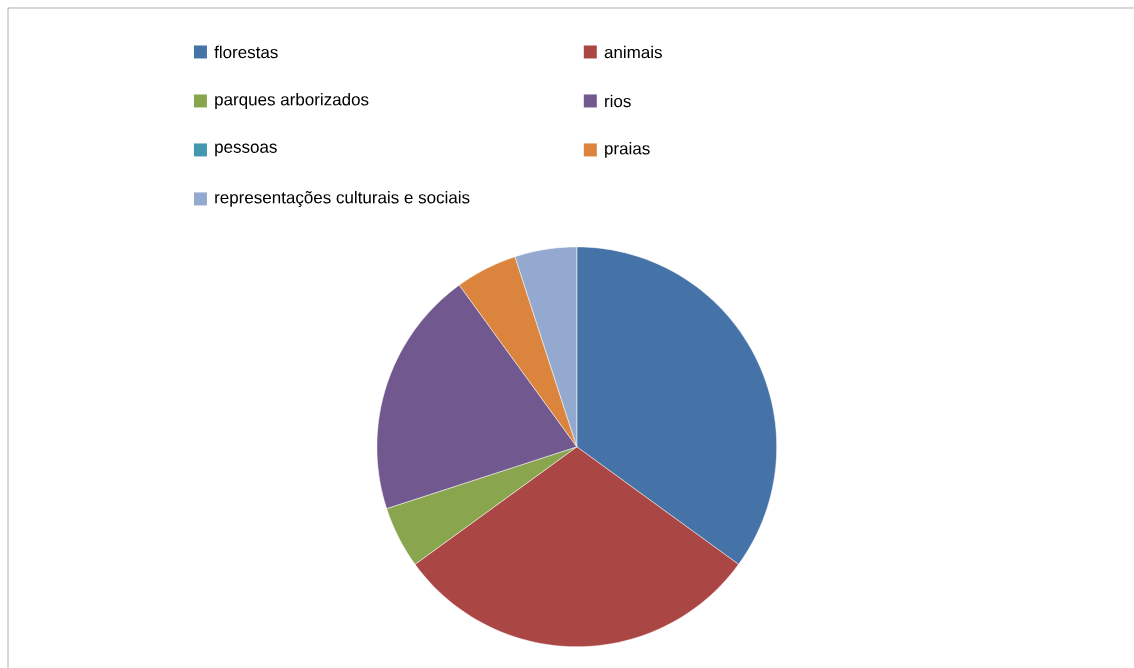 Image resolution: width=1134 pixels, height=668 pixels. I want to click on legend-label: pessoas, so click(246, 150).